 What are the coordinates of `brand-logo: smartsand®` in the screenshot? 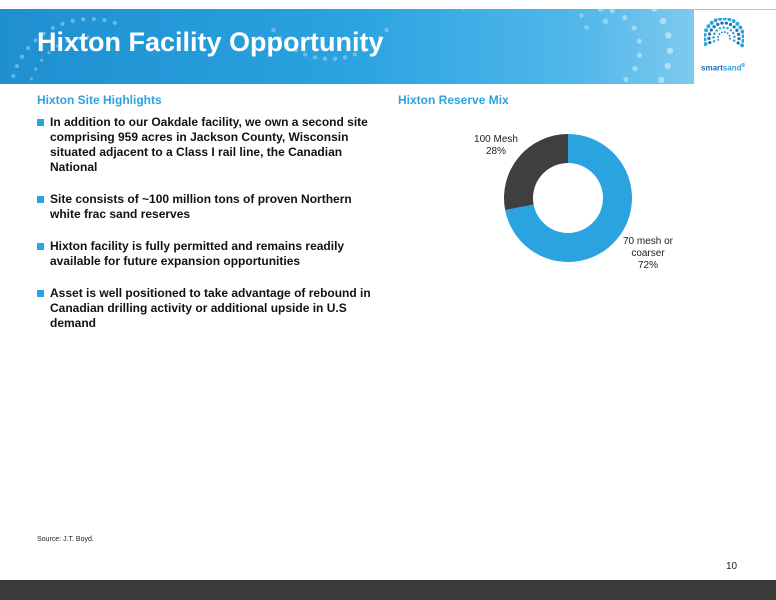 It's located at (735, 47).